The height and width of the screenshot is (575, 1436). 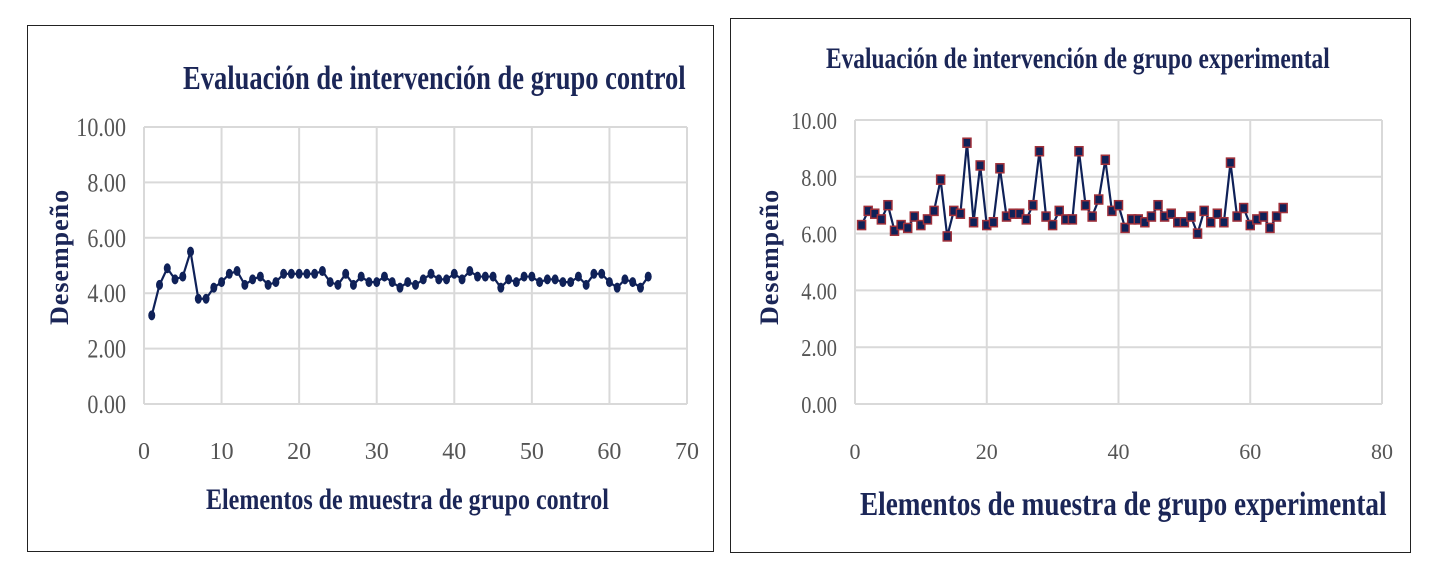 What do you see at coordinates (1382, 451) in the screenshot?
I see `x-tick-label: 80` at bounding box center [1382, 451].